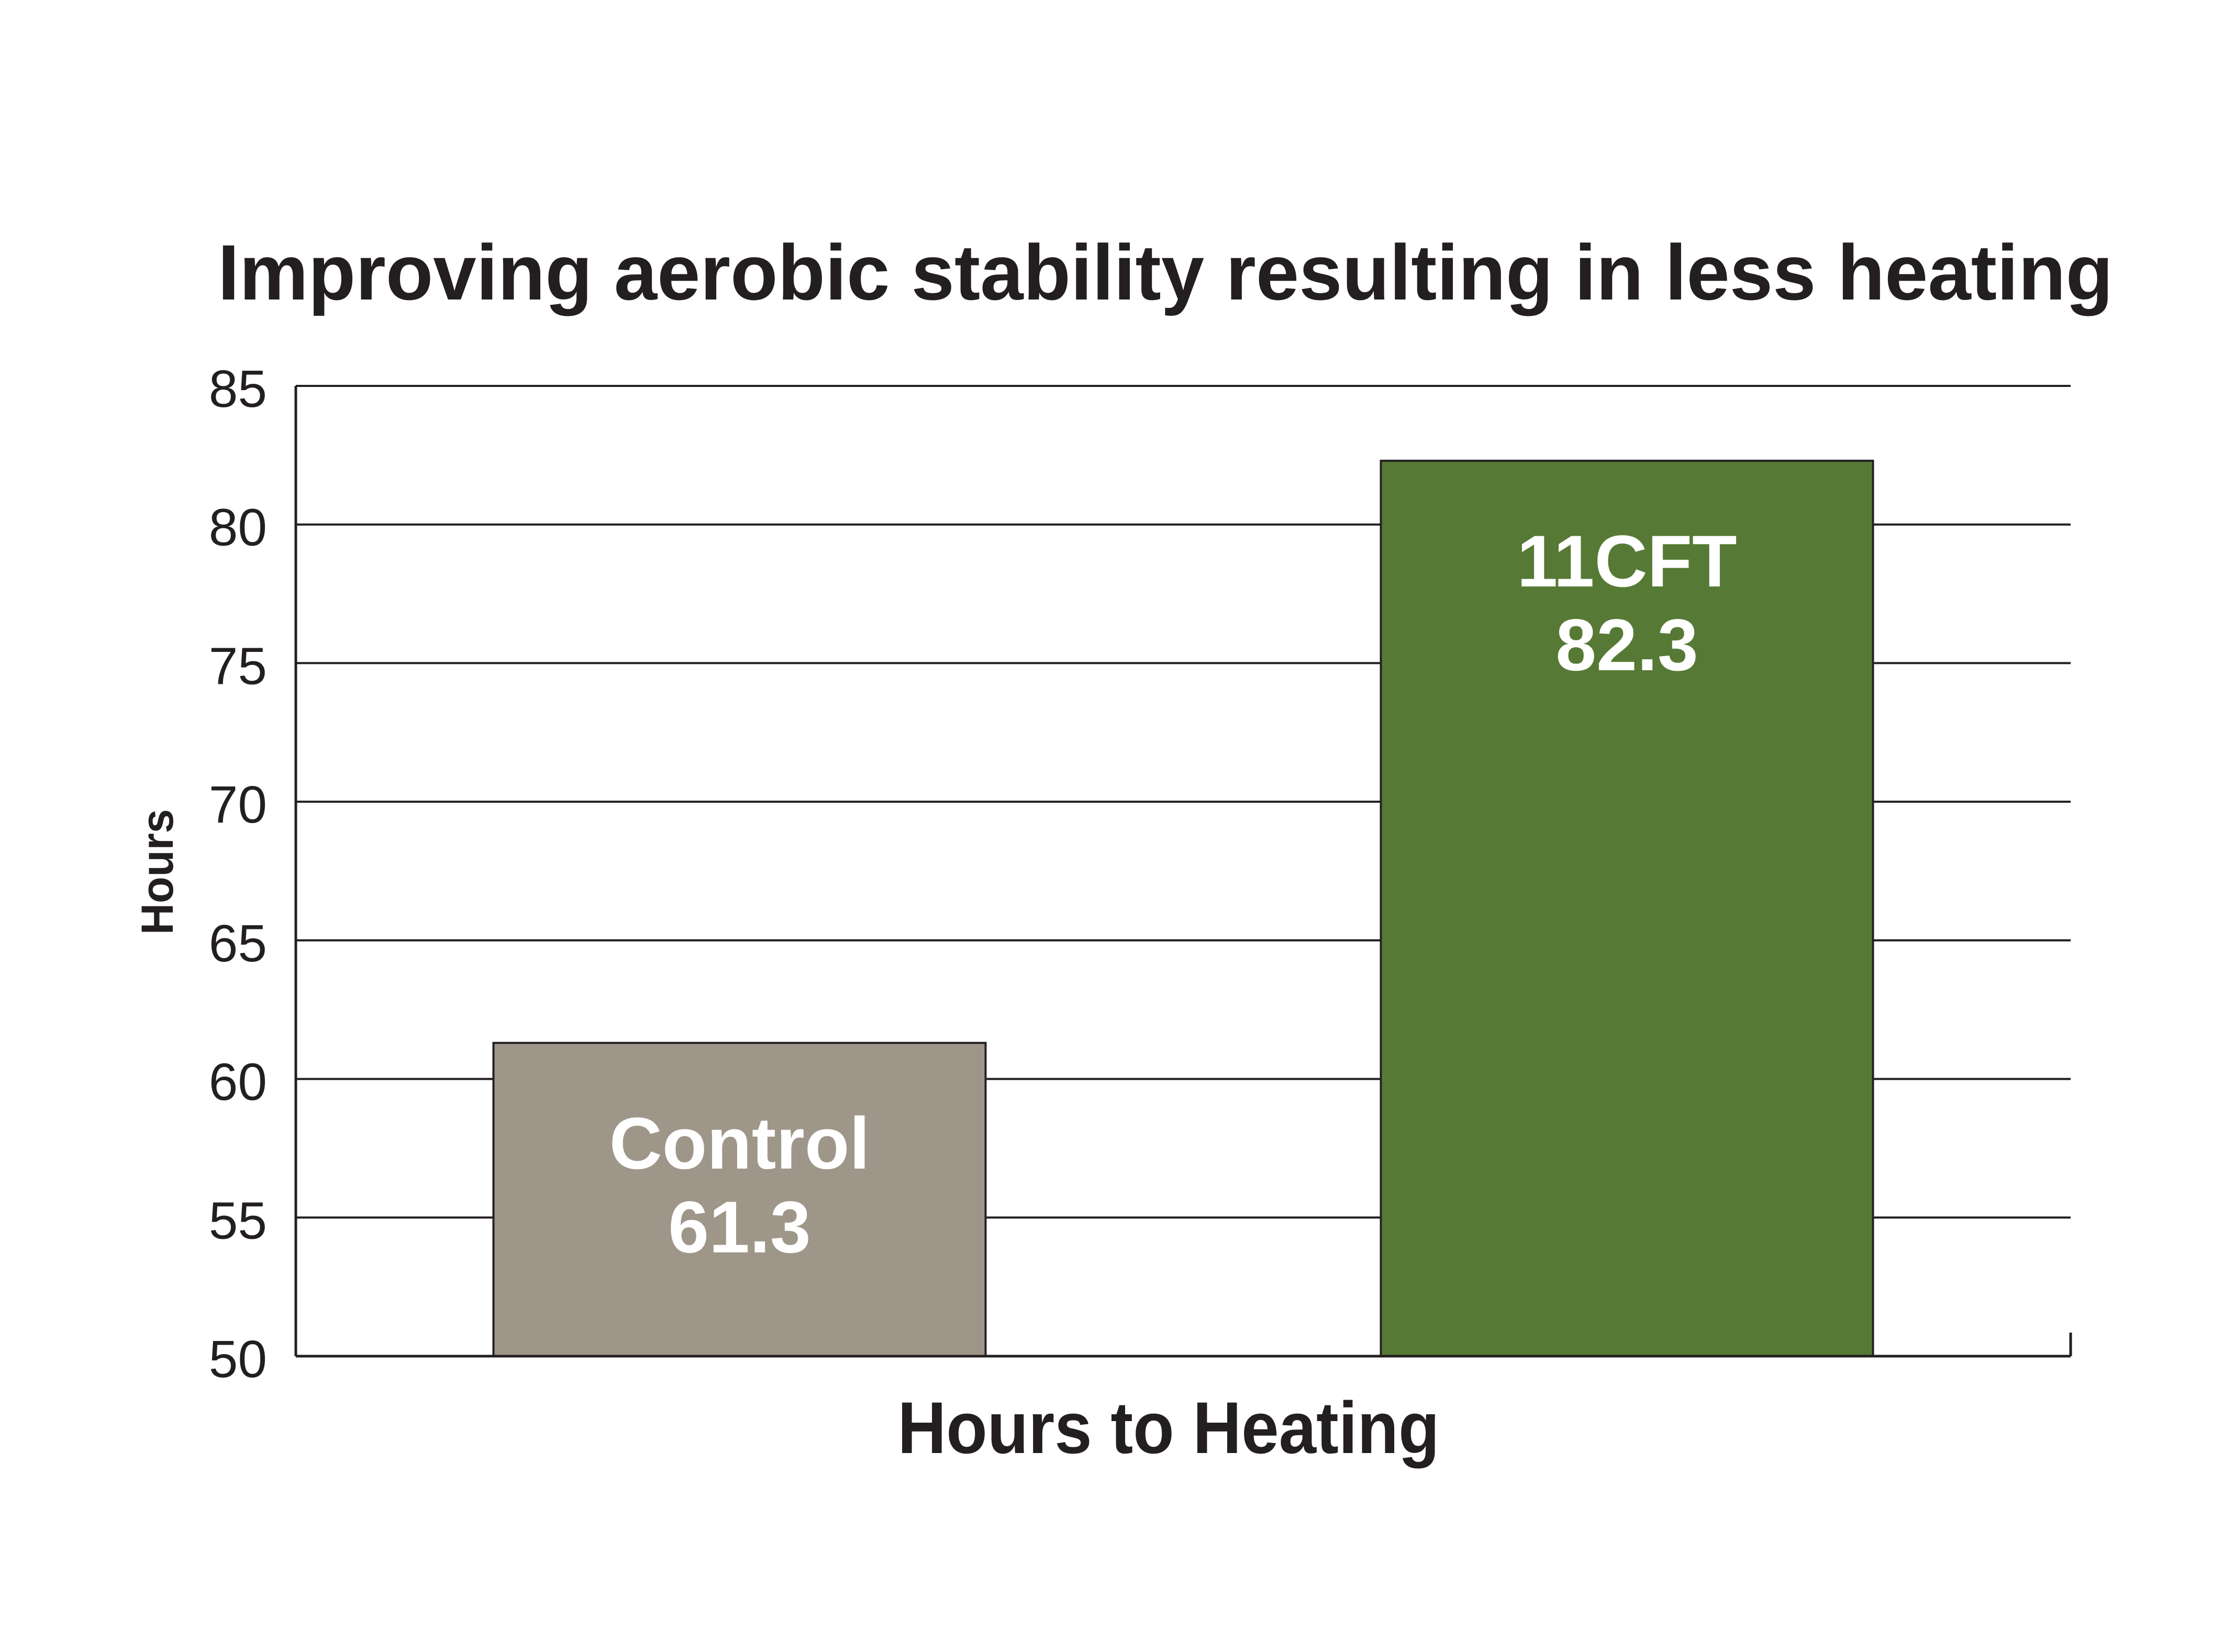  What do you see at coordinates (238, 1220) in the screenshot?
I see `y-tick-label: 55` at bounding box center [238, 1220].